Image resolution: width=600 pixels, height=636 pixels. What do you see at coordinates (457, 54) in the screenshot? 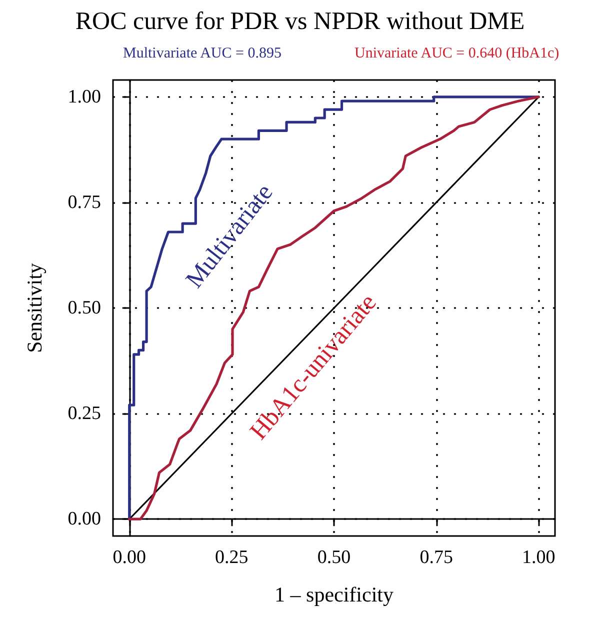
I see `text: Univariate AUC = 0.640 (HbA1c)` at bounding box center [457, 54].